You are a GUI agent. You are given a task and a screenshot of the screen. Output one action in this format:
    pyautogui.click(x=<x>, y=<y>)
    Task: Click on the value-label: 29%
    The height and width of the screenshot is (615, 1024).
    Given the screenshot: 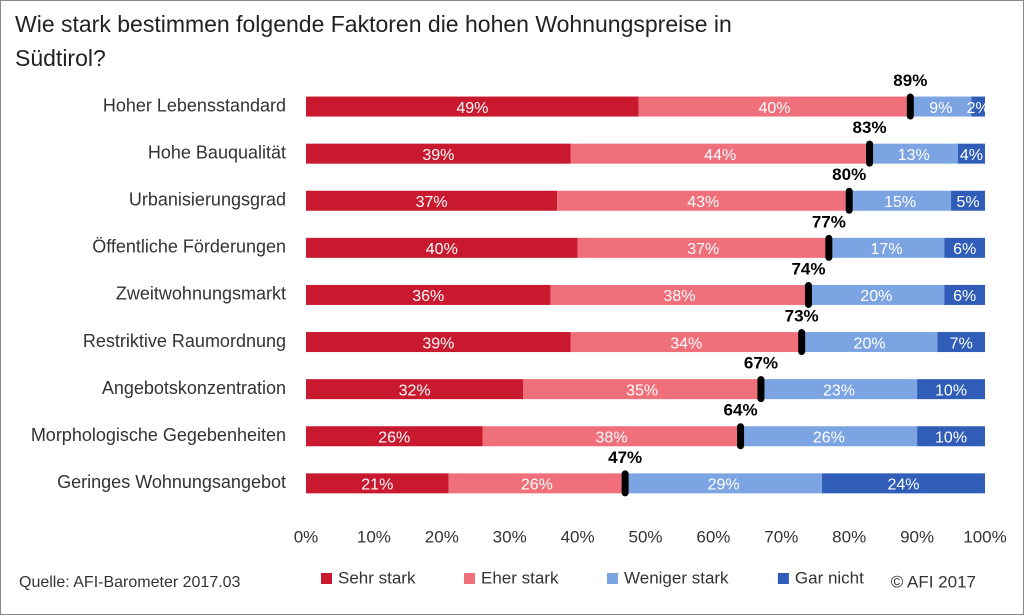 What is the action you would take?
    pyautogui.click(x=724, y=485)
    